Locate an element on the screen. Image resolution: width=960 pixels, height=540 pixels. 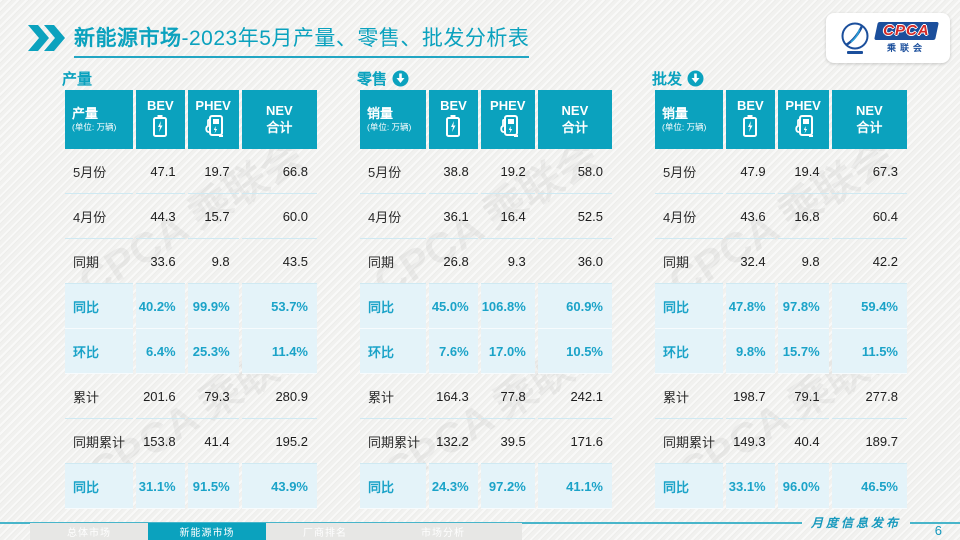
nev-total-cell: 11.5% is located at coordinates (869, 351).